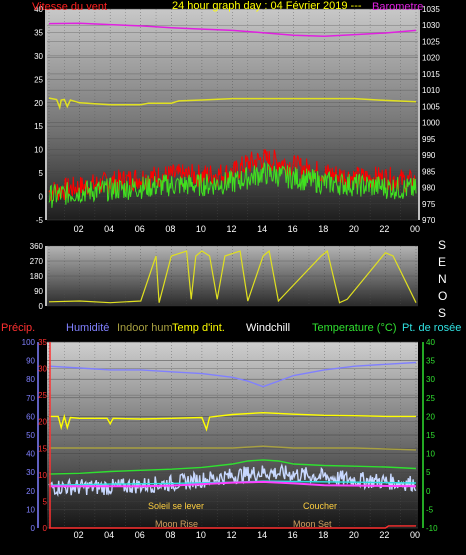 The height and width of the screenshot is (555, 466). Describe the element at coordinates (415, 229) in the screenshot. I see `x-tick-label: 00` at that location.